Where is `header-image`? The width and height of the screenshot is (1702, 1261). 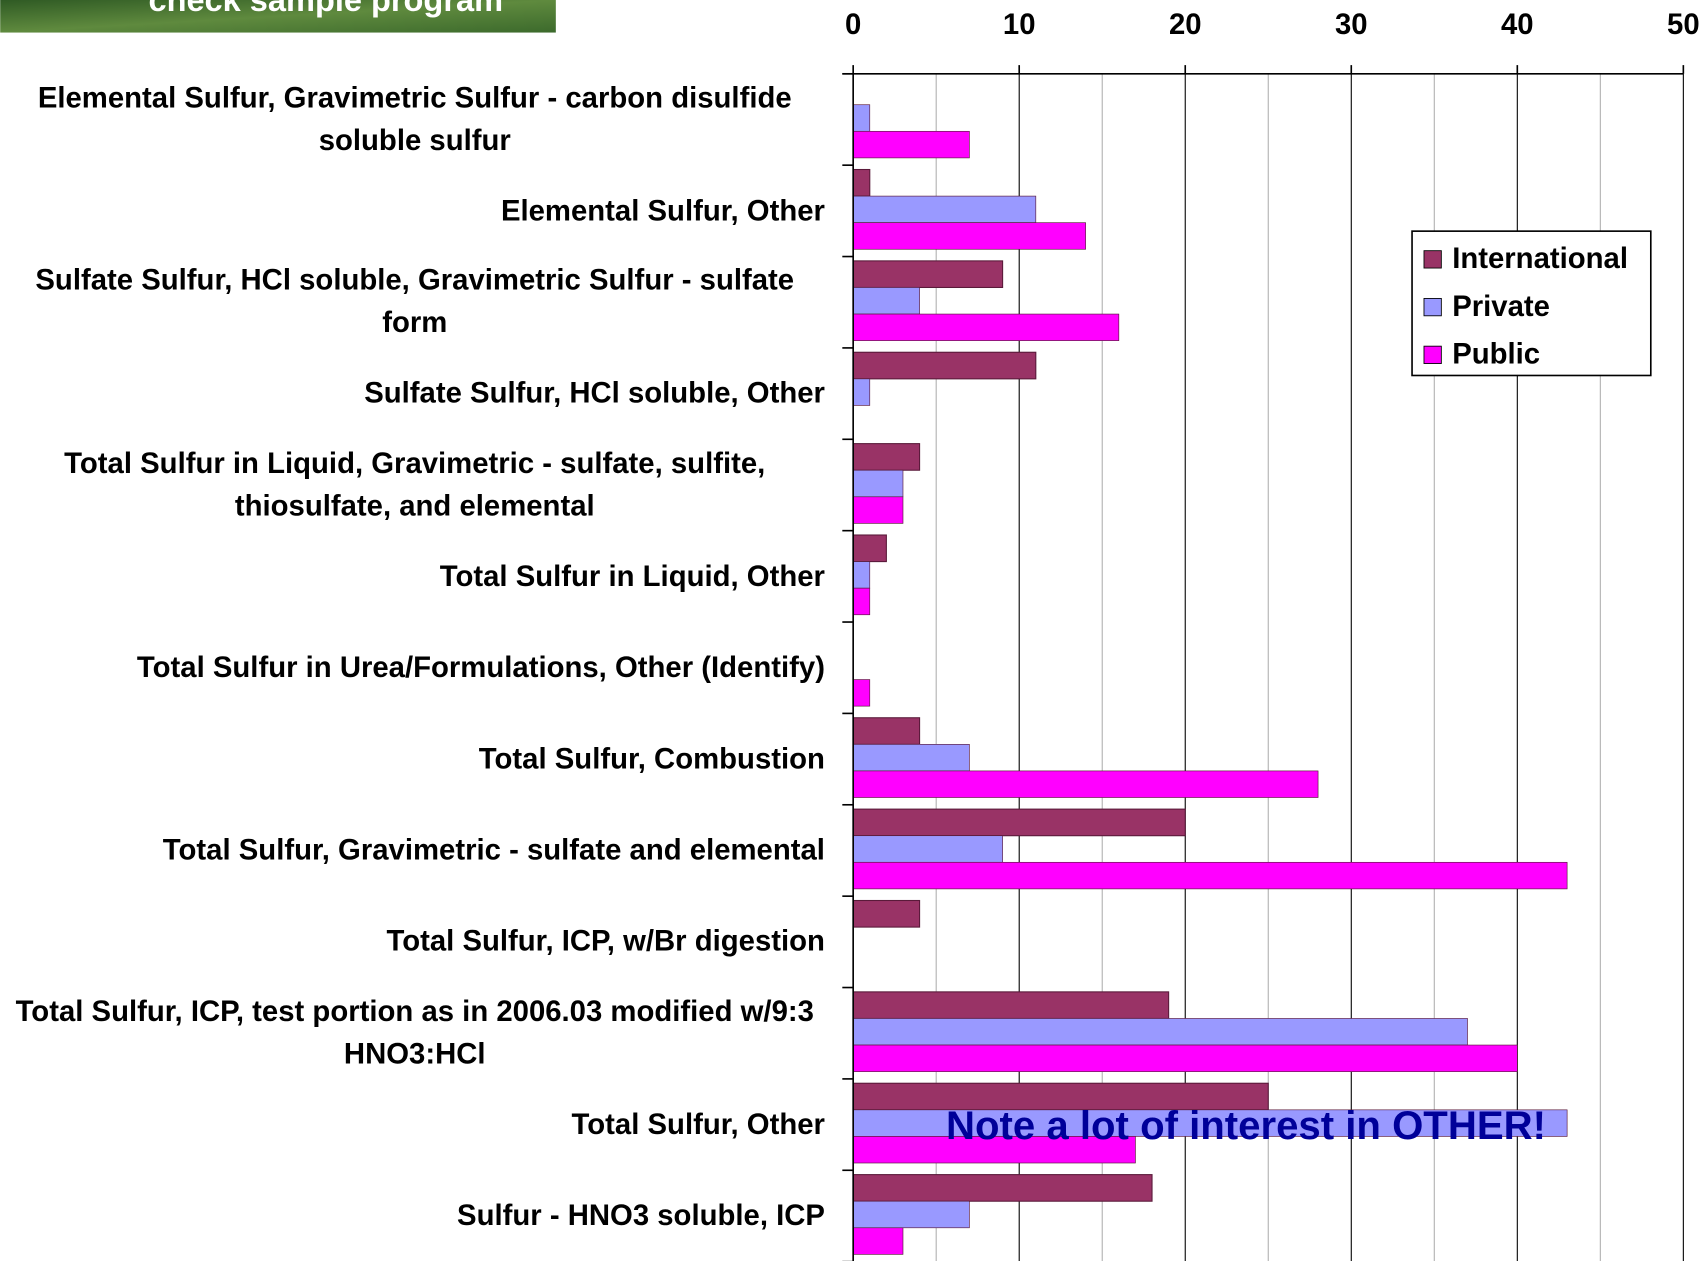
header-image is located at coordinates (278, 16).